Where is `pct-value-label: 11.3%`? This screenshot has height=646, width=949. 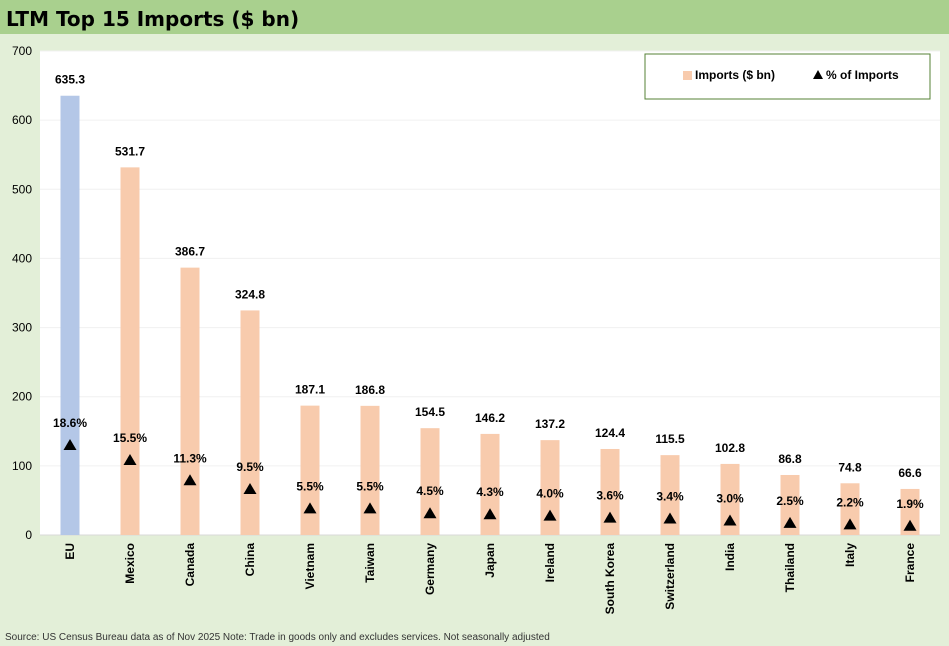
pct-value-label: 11.3% is located at coordinates (190, 458).